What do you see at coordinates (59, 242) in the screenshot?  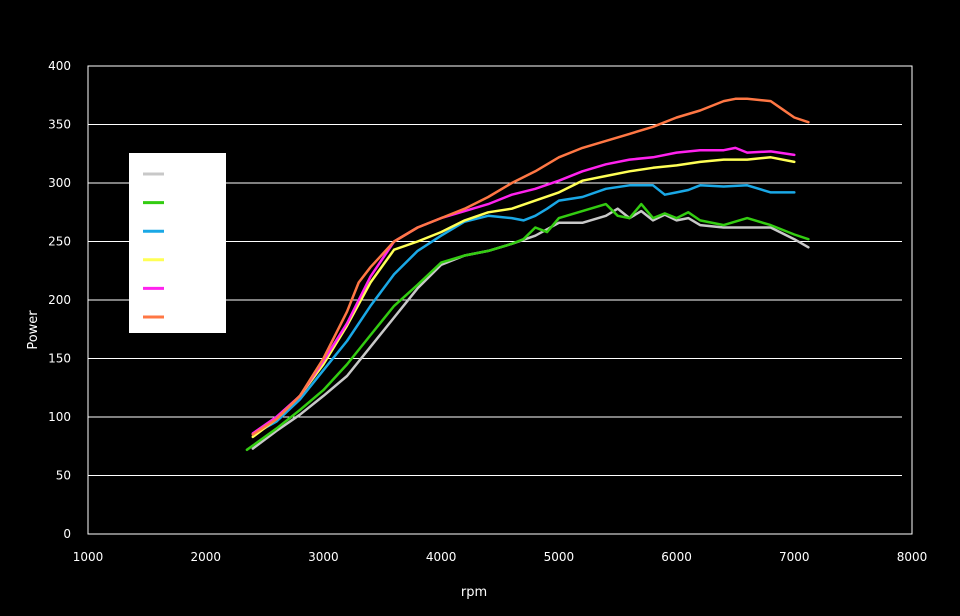 I see `y-tick-label: 250` at bounding box center [59, 242].